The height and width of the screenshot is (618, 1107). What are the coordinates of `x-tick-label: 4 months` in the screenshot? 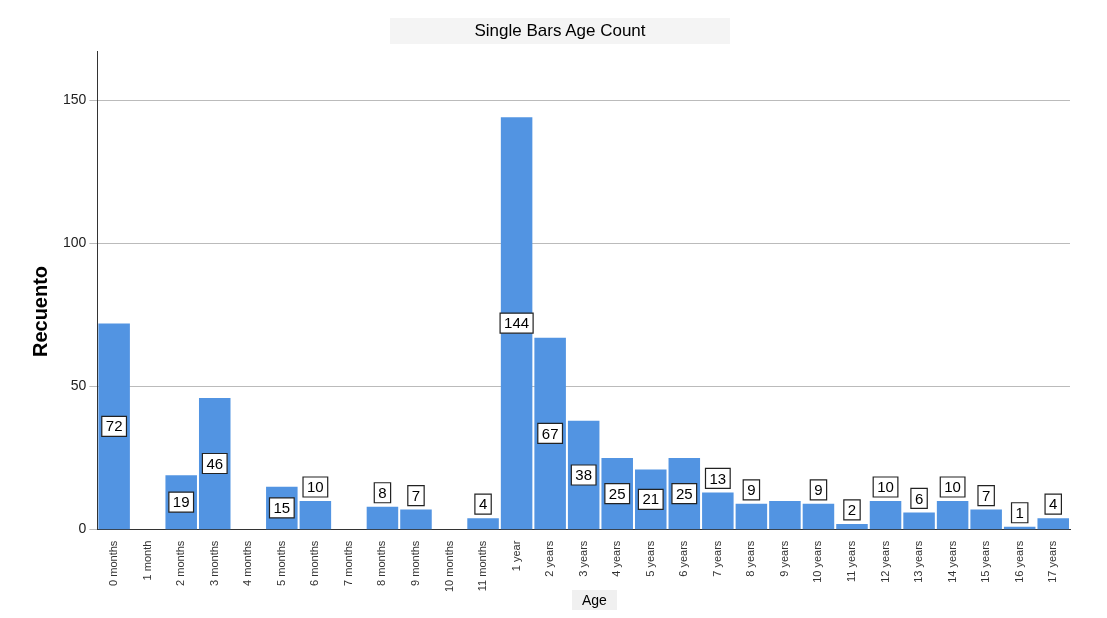 It's located at (247, 563).